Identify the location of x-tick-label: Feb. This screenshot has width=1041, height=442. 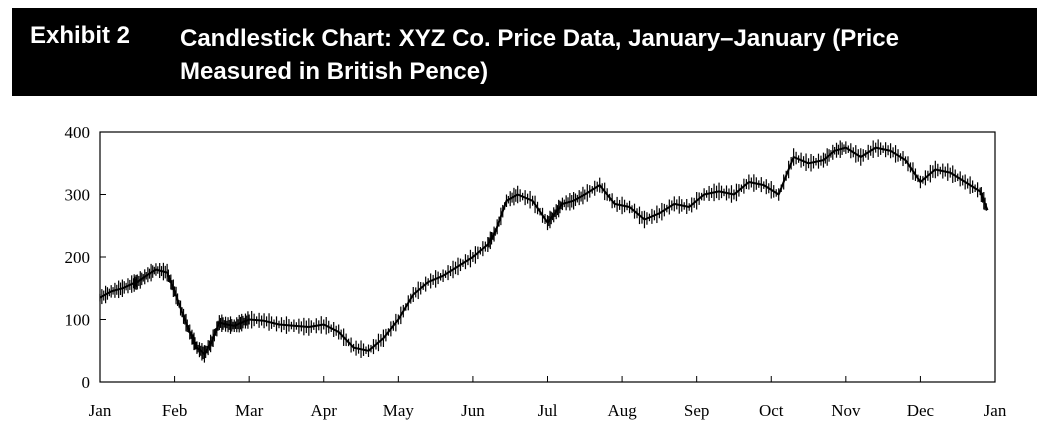
(175, 410).